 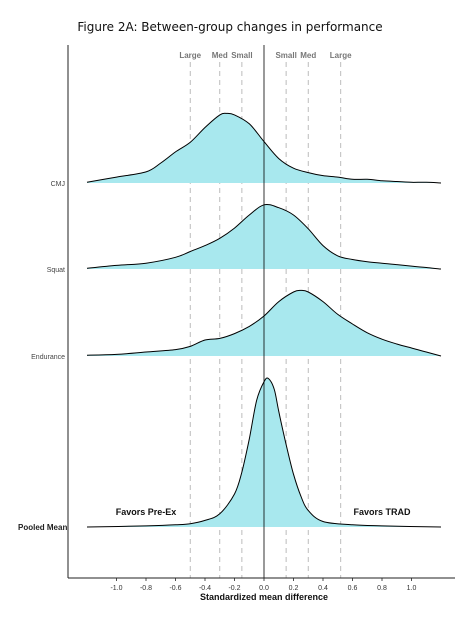 What do you see at coordinates (48, 357) in the screenshot?
I see `category-label-endurance: Endurance` at bounding box center [48, 357].